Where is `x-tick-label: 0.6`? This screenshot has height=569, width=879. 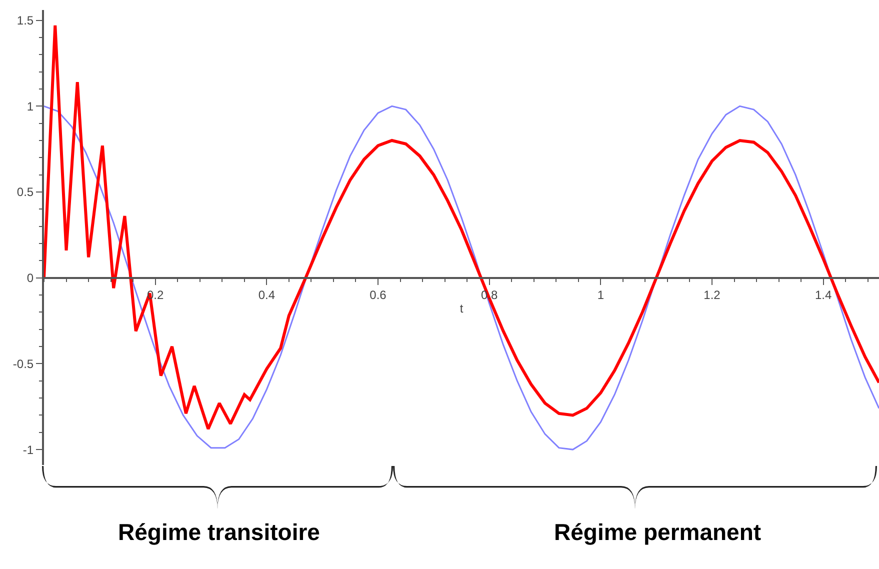
x-tick-label: 0.6 is located at coordinates (378, 295).